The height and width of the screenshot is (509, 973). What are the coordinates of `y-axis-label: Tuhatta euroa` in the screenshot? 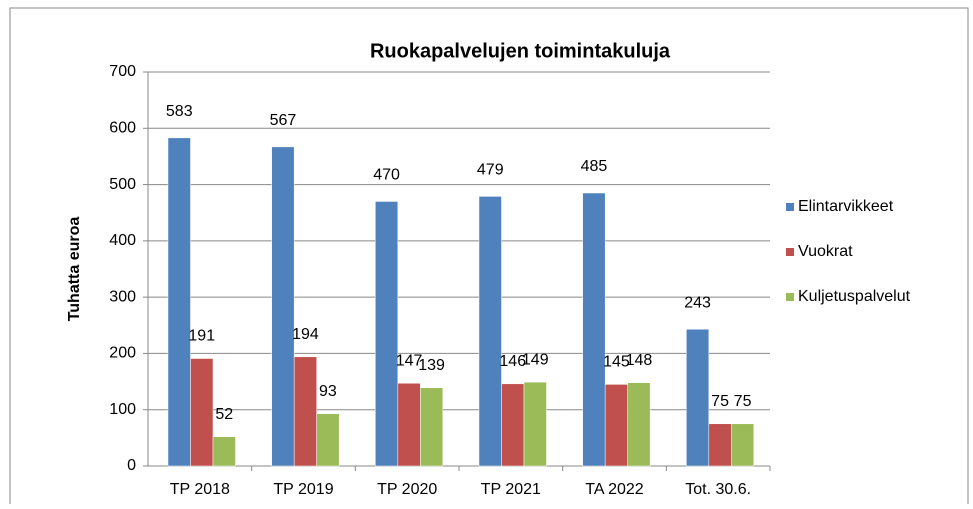 It's located at (74, 269).